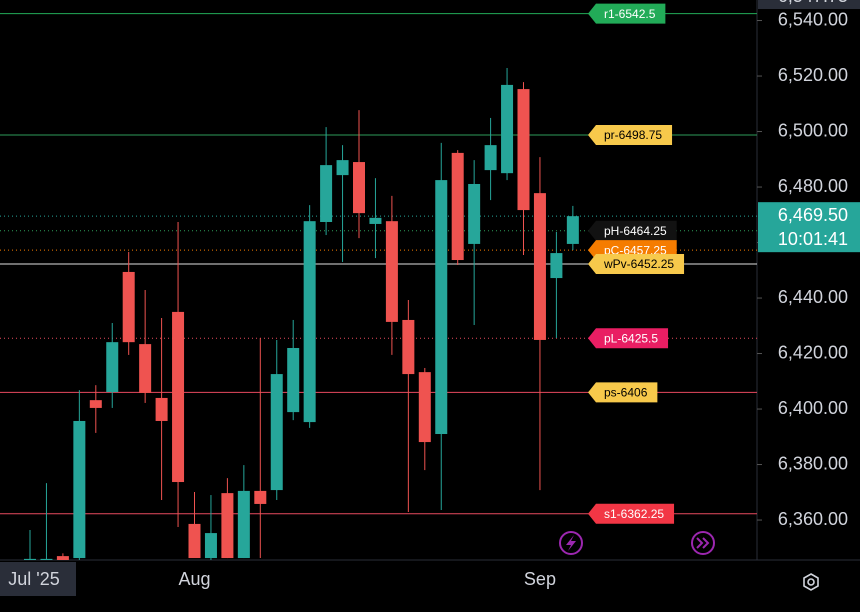 The width and height of the screenshot is (860, 612). I want to click on top-price-label: 6,547.75, so click(813, 3).